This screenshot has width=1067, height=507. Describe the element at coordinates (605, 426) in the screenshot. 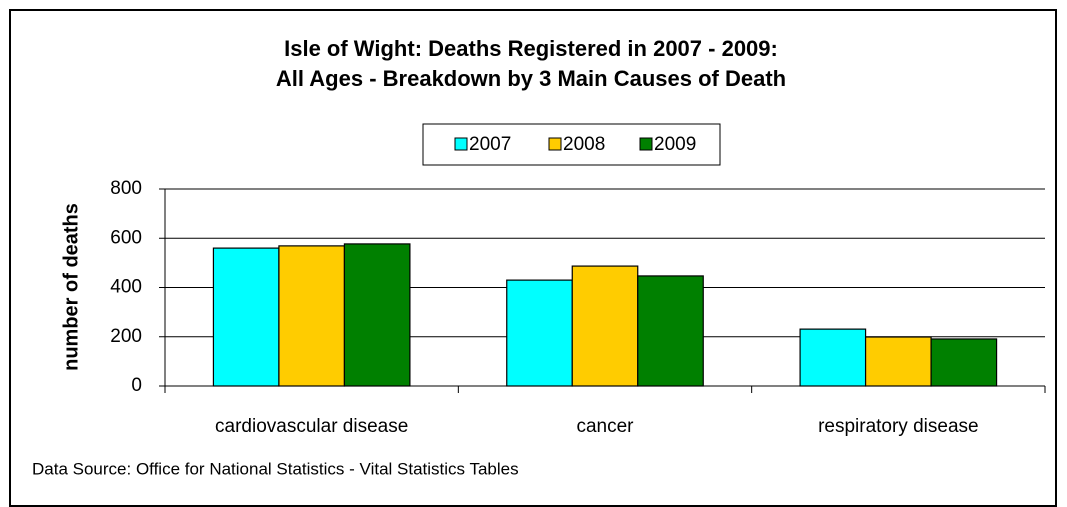

I see `x-tick-label: cancer` at that location.